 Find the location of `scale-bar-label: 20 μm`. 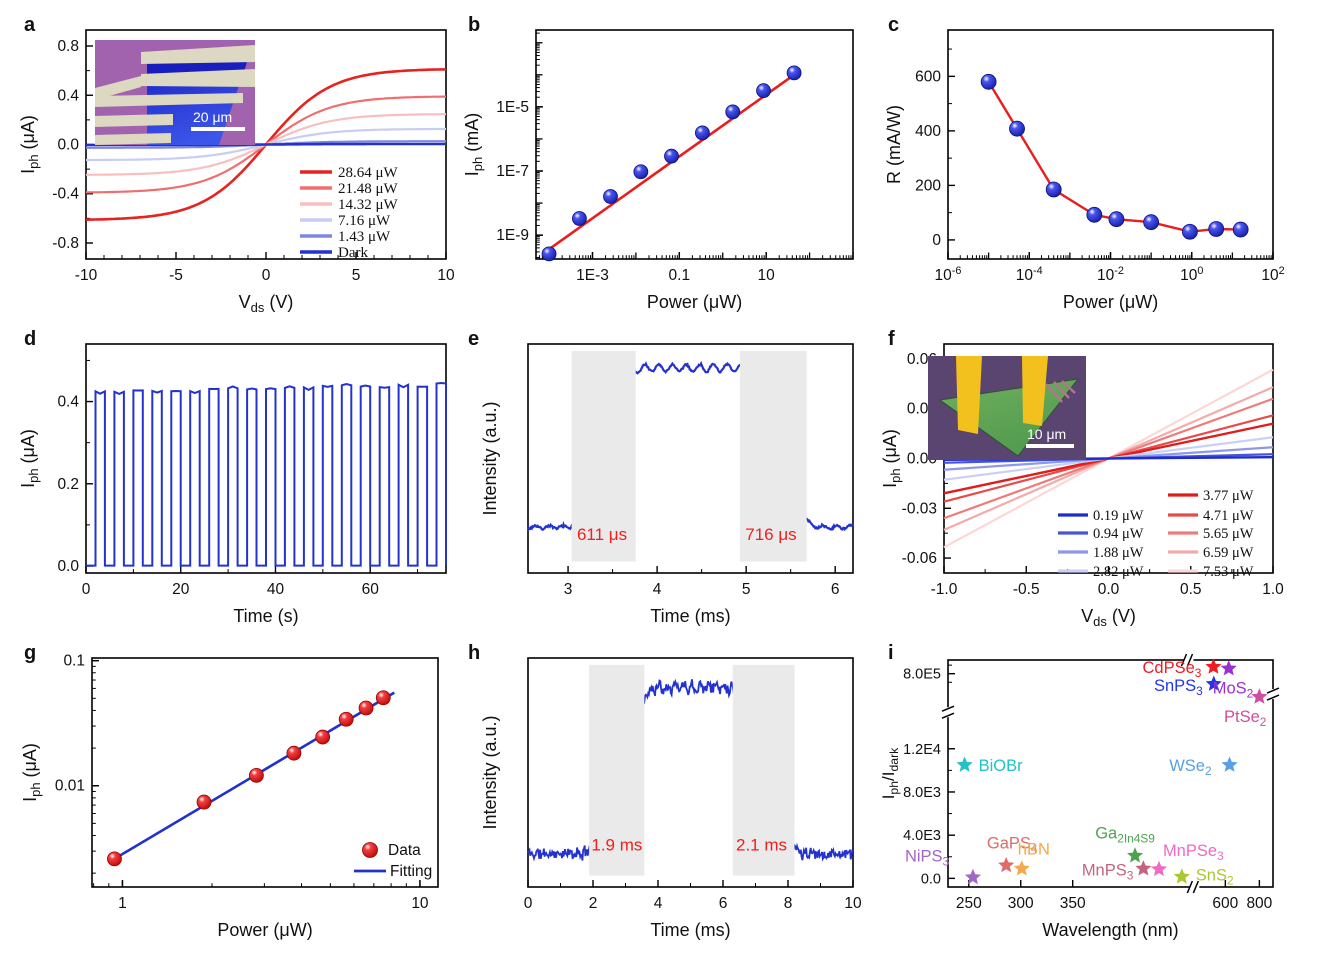

scale-bar-label: 20 μm is located at coordinates (212, 117).